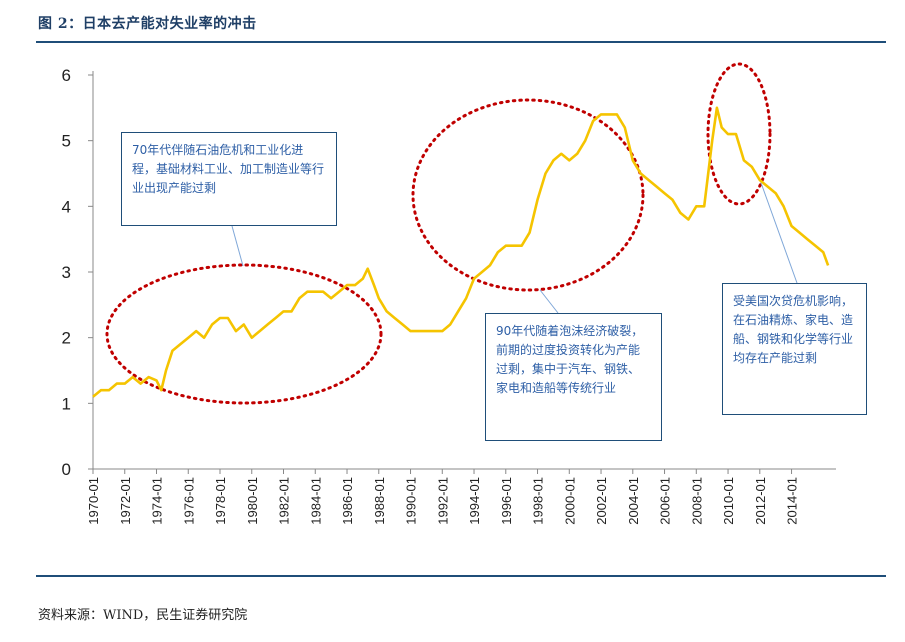  What do you see at coordinates (506, 501) in the screenshot?
I see `x-tick-label: 1996-01` at bounding box center [506, 501].